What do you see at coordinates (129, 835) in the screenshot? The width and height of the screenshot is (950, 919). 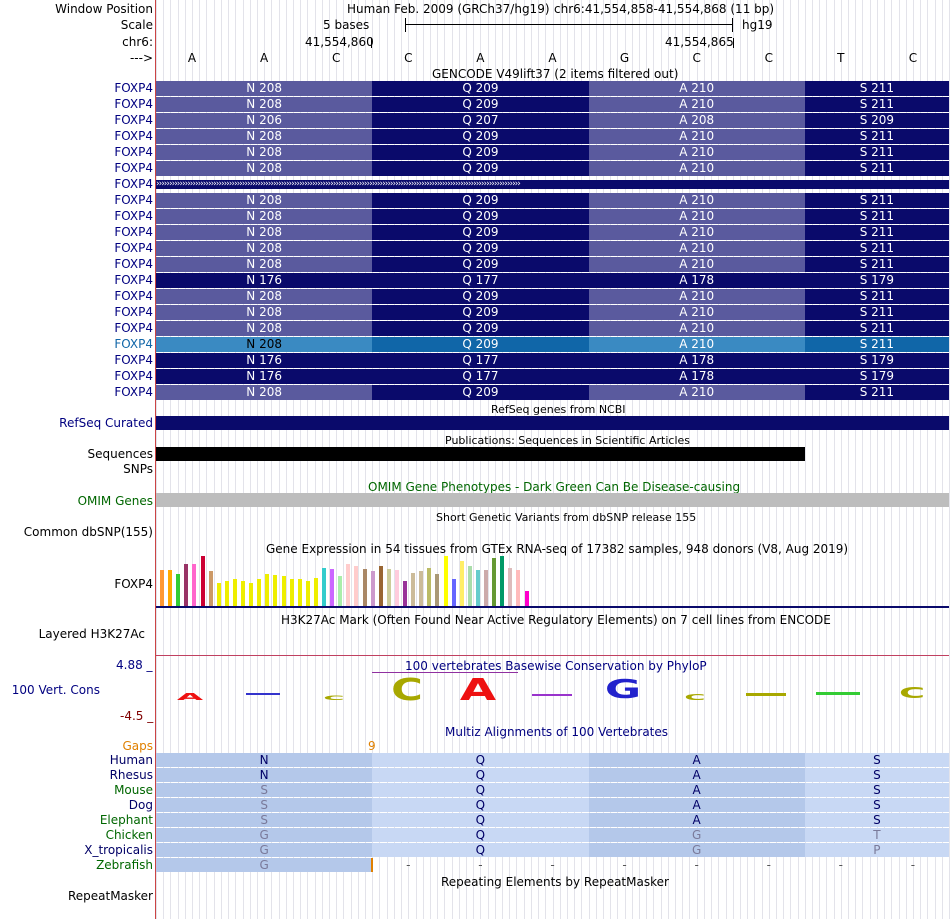 I see `species-label: Chicken` at bounding box center [129, 835].